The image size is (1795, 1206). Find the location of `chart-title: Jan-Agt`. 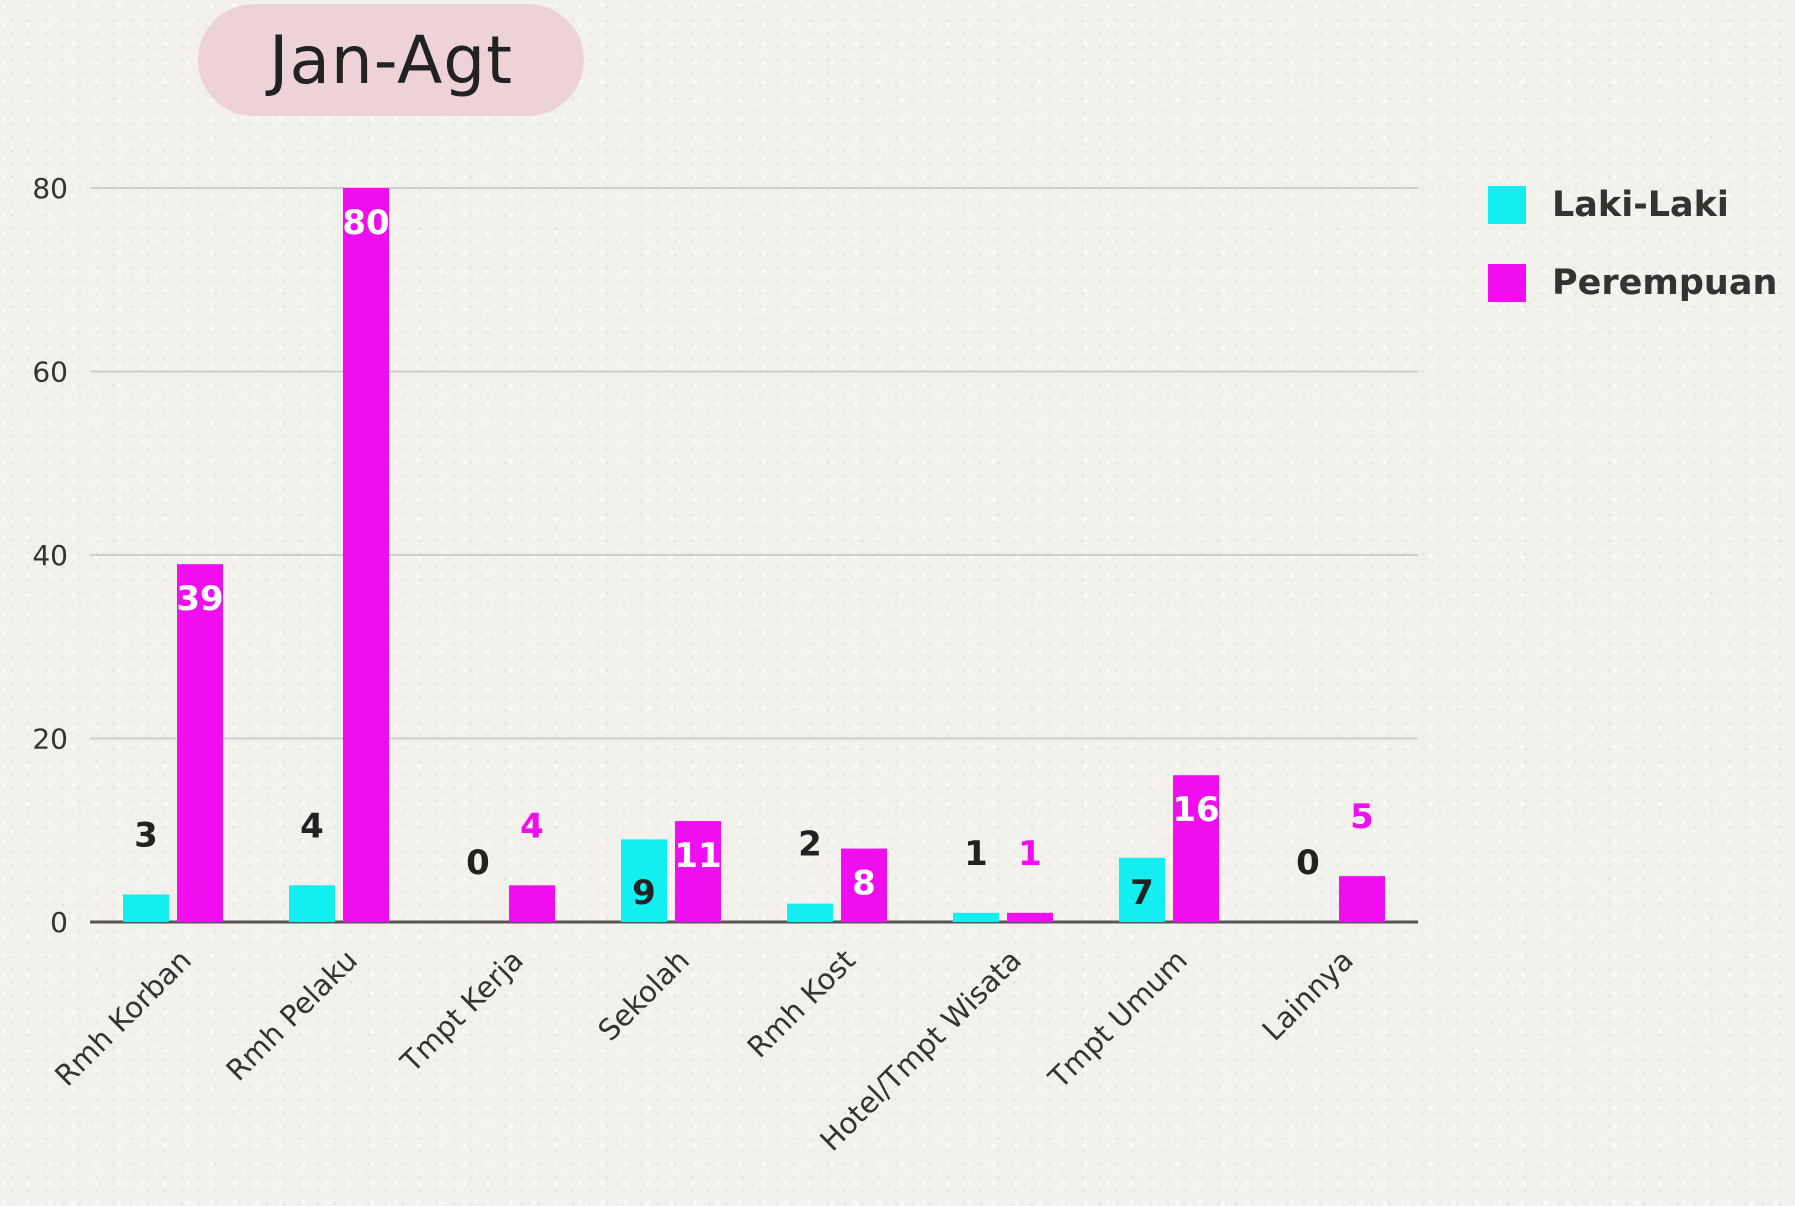

chart-title: Jan-Agt is located at coordinates (391, 60).